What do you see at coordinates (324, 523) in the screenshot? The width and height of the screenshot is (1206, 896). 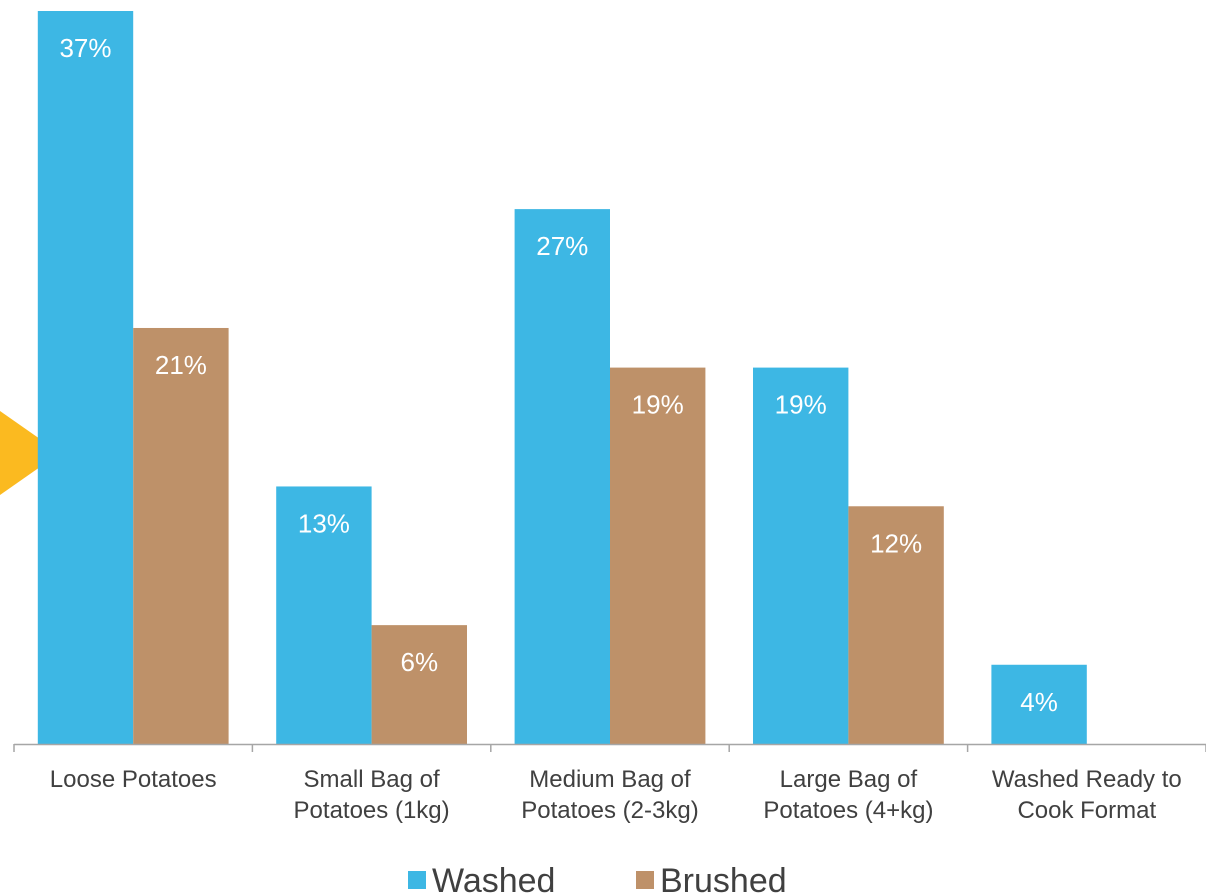 I see `data-label-washed-1: 13%` at bounding box center [324, 523].